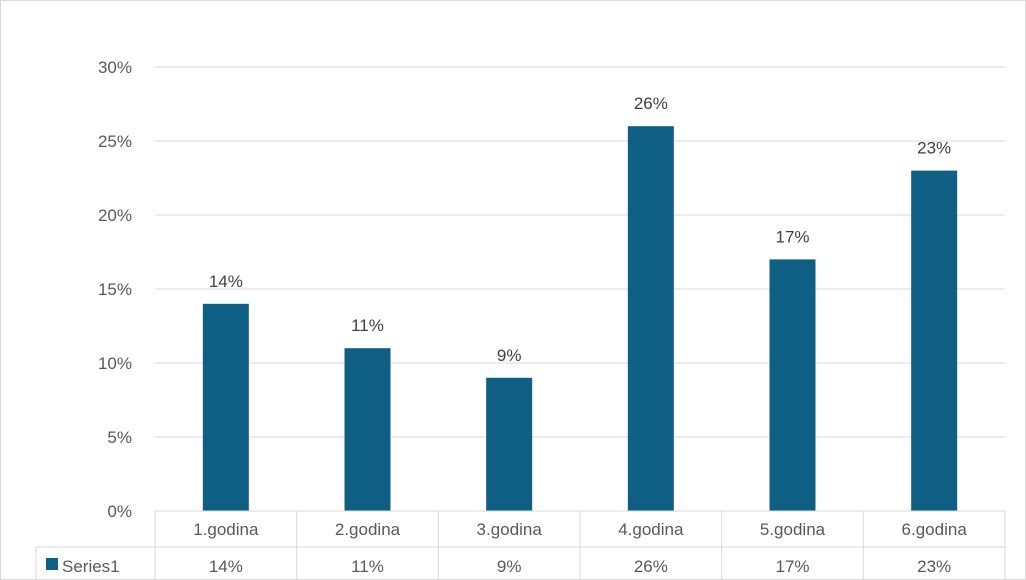 The image size is (1026, 580). I want to click on category-label: 2.godina, so click(368, 529).